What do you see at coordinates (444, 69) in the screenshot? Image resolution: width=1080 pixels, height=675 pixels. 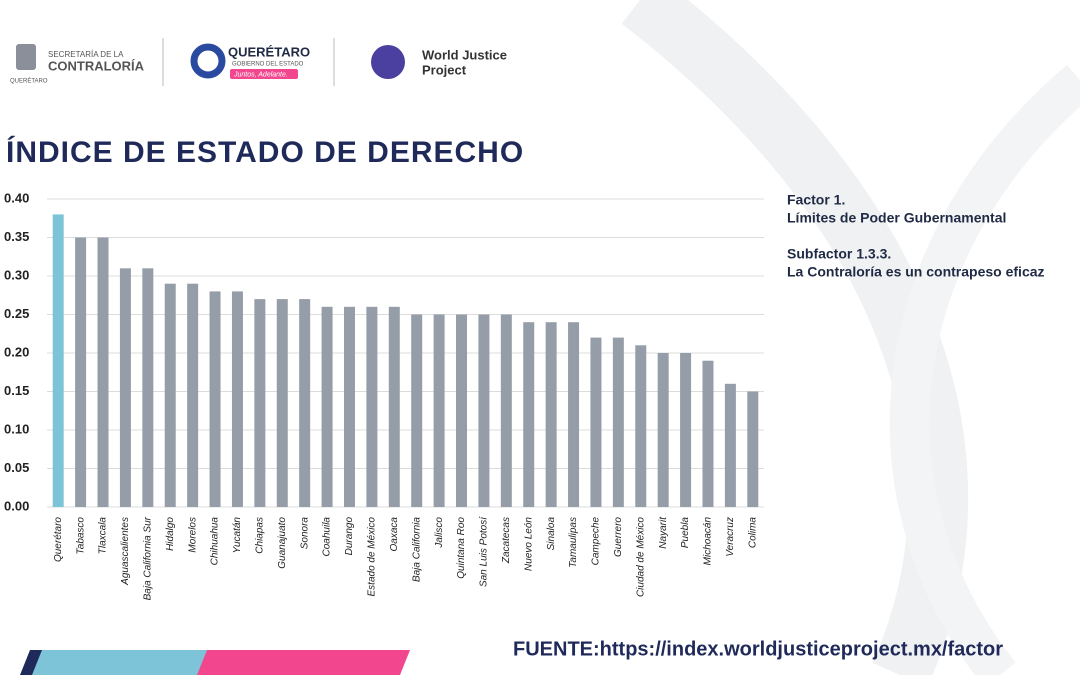 I see `logo-text: Project` at bounding box center [444, 69].